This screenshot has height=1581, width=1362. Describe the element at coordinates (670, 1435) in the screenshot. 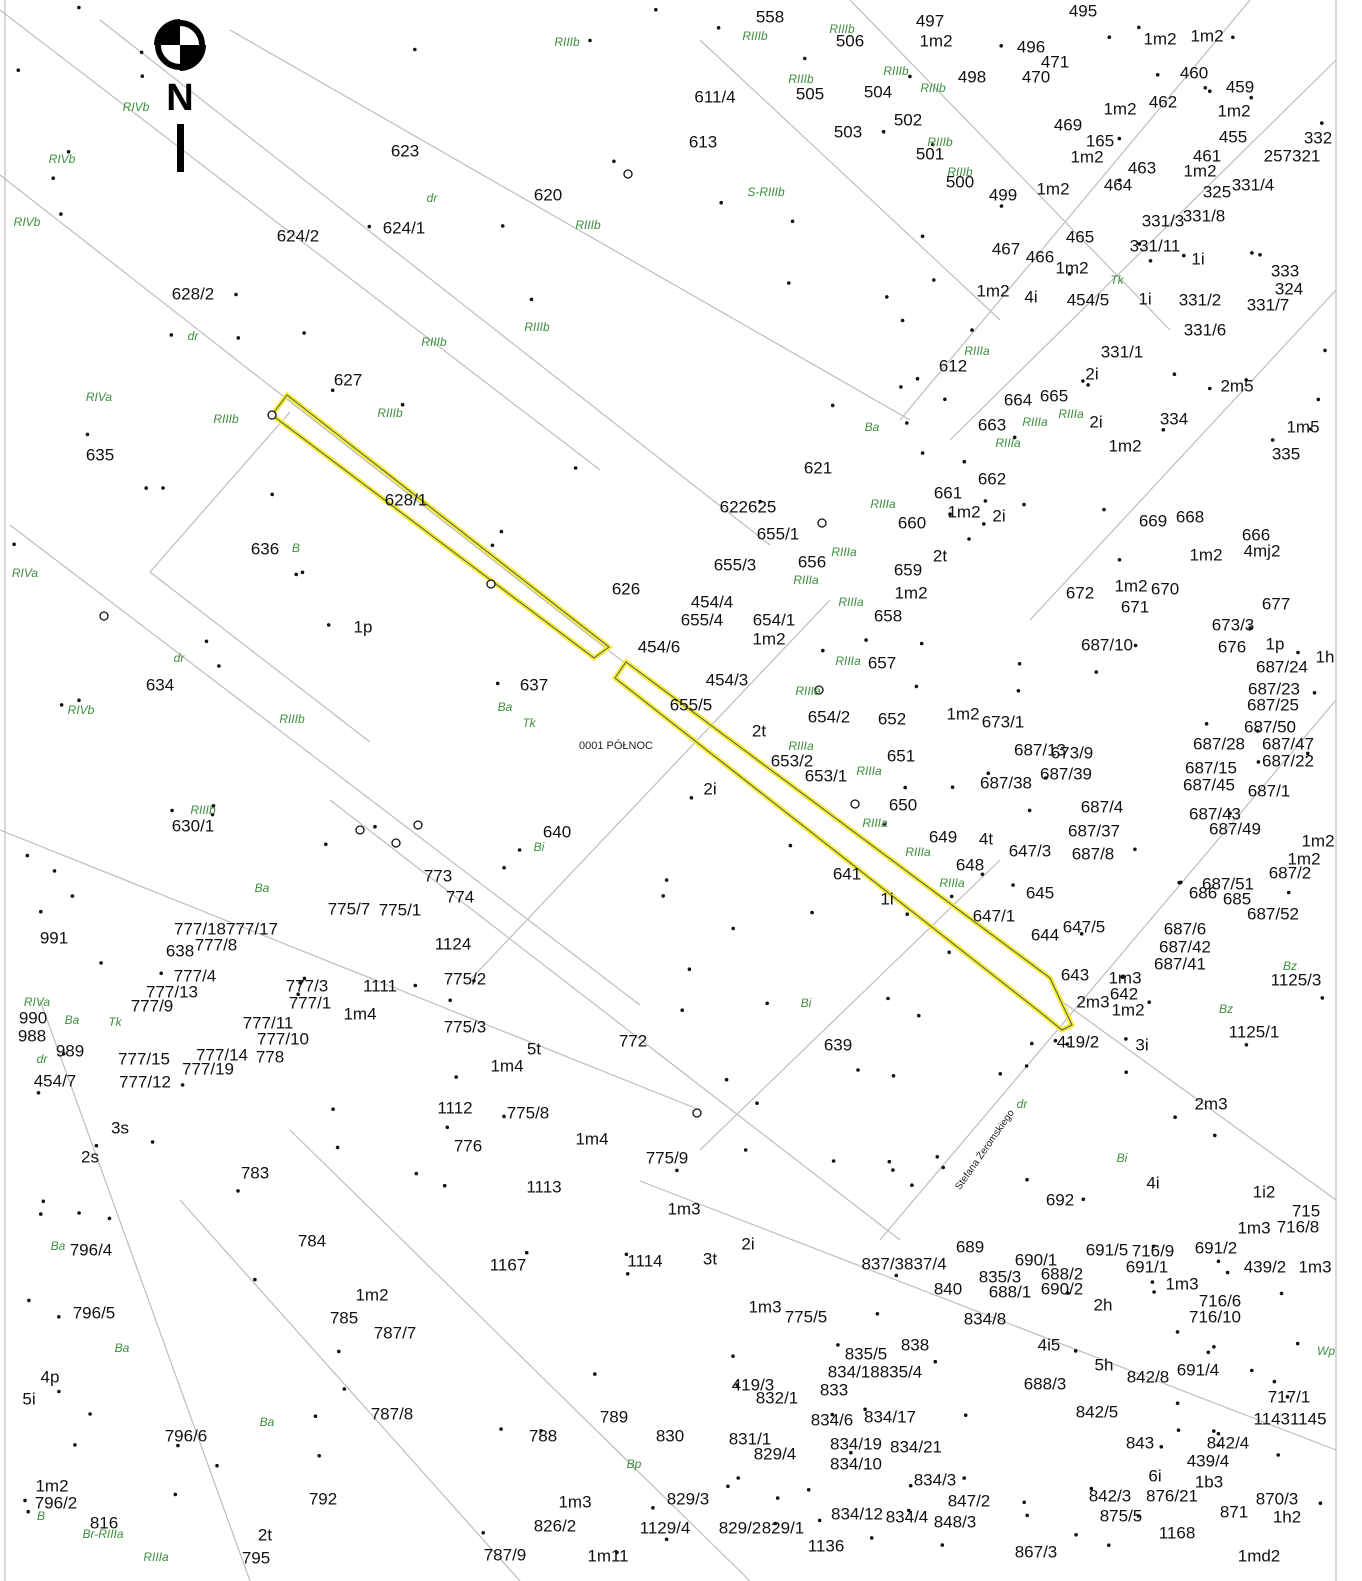

I see `parcel-number: 830` at that location.